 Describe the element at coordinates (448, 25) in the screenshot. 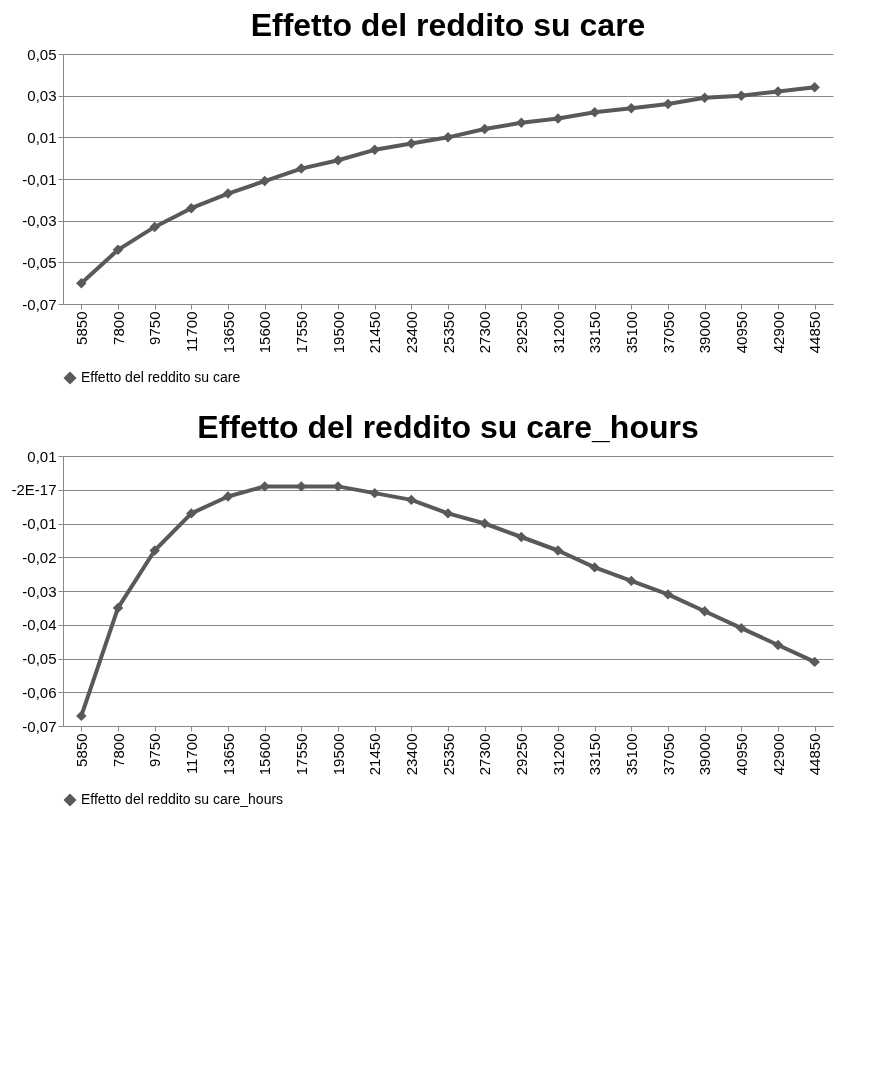

I see `chart-title: Effetto del reddito su care` at that location.